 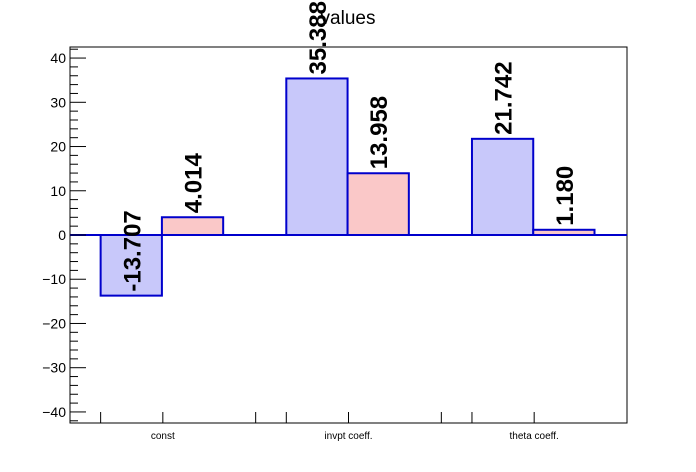 What do you see at coordinates (534, 436) in the screenshot?
I see `category-label: theta coeff.` at bounding box center [534, 436].